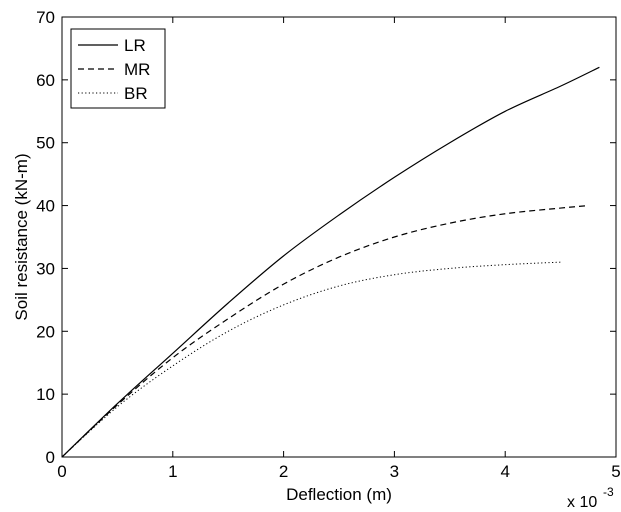 The height and width of the screenshot is (512, 621). Describe the element at coordinates (137, 69) in the screenshot. I see `legend-label-mr: MR` at that location.